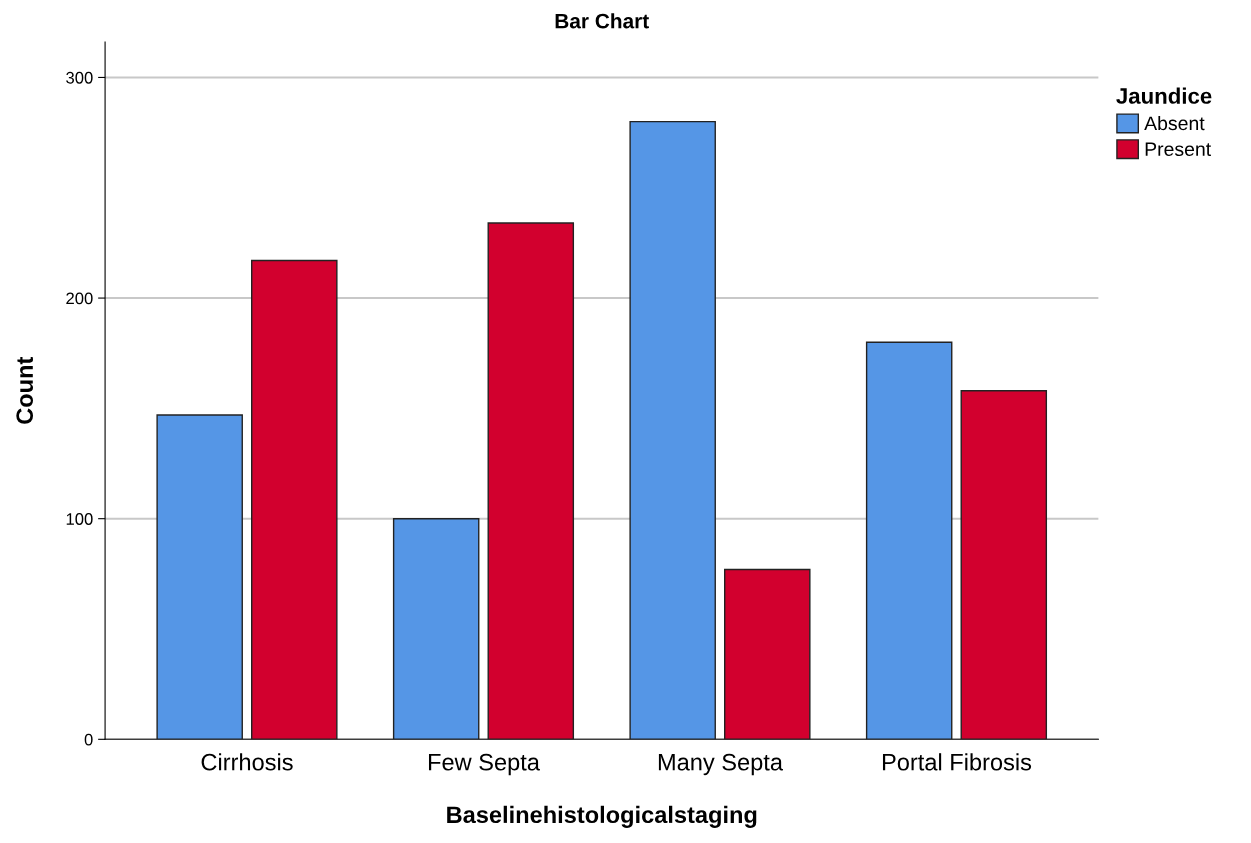 This screenshot has height=843, width=1251. I want to click on y-tick-label: 300, so click(79, 77).